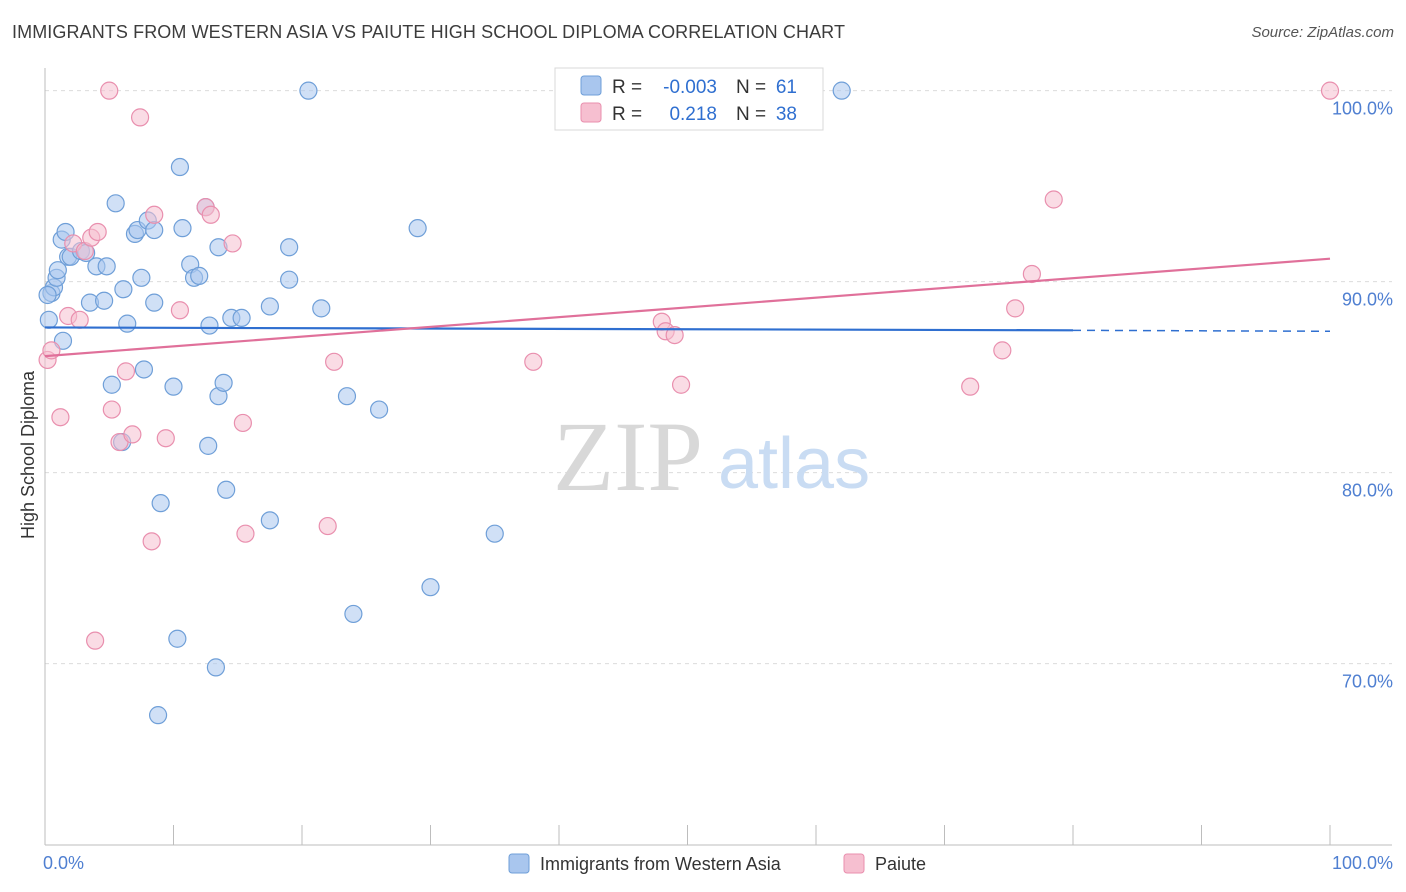  Describe the element at coordinates (63, 863) in the screenshot. I see `x-tick-label: 0.0%` at that location.